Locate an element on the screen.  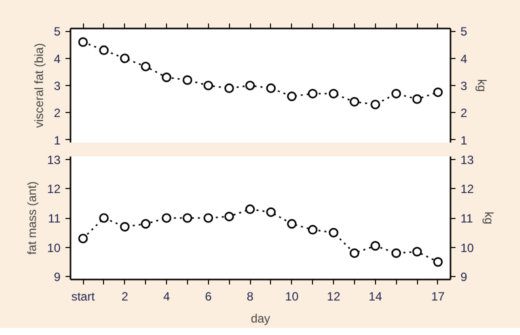
x-tick-label: 10 is located at coordinates (292, 297).